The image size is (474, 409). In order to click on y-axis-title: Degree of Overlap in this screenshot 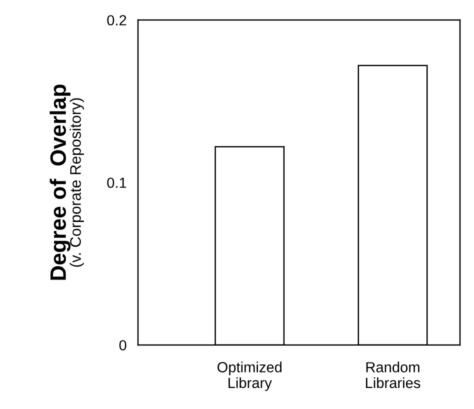, I will do `click(60, 182)`.